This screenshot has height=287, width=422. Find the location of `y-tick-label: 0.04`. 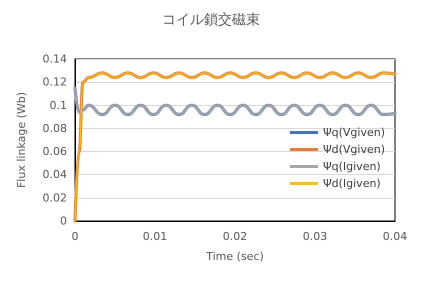

y-tick-label: 0.04 is located at coordinates (54, 175).